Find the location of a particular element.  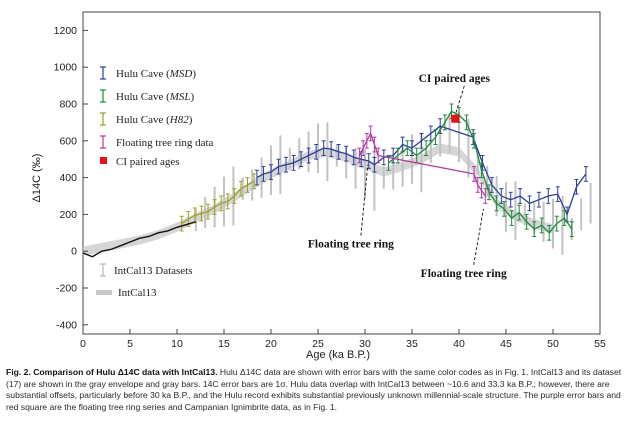

svg-text: Hulu Cave (MSD) is located at coordinates (156, 74).